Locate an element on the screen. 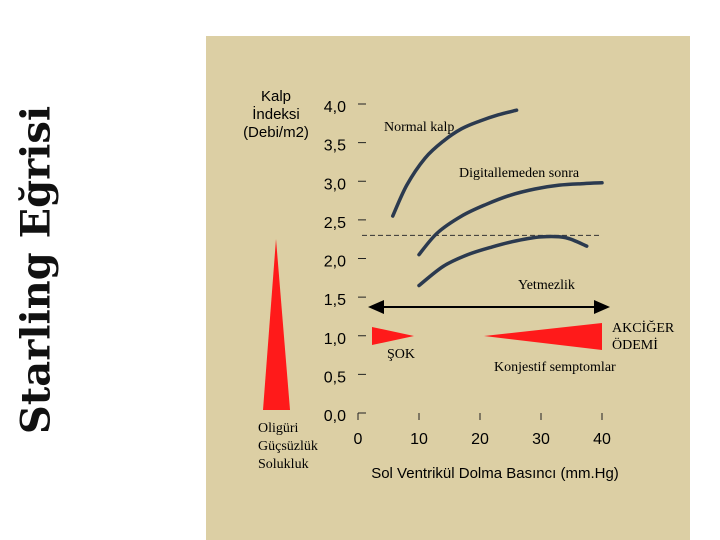 This screenshot has width=720, height=540. label-konjestif: Konjestif semptomlar is located at coordinates (555, 367).